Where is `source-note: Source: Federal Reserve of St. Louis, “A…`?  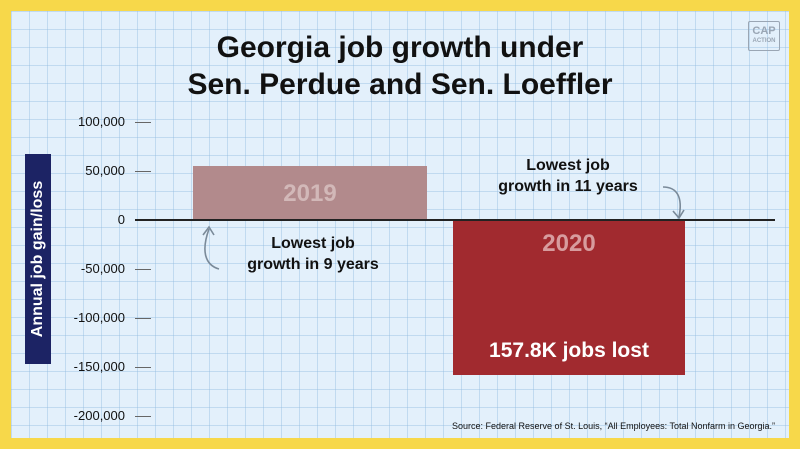
source-note: Source: Federal Reserve of St. Louis, “A… is located at coordinates (613, 426).